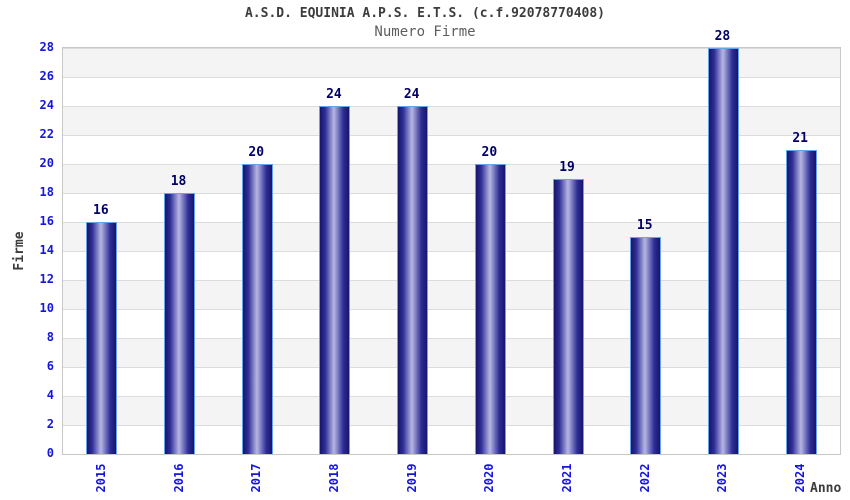 The image size is (850, 500). Describe the element at coordinates (46, 279) in the screenshot. I see `y-tick-label: 12` at that location.